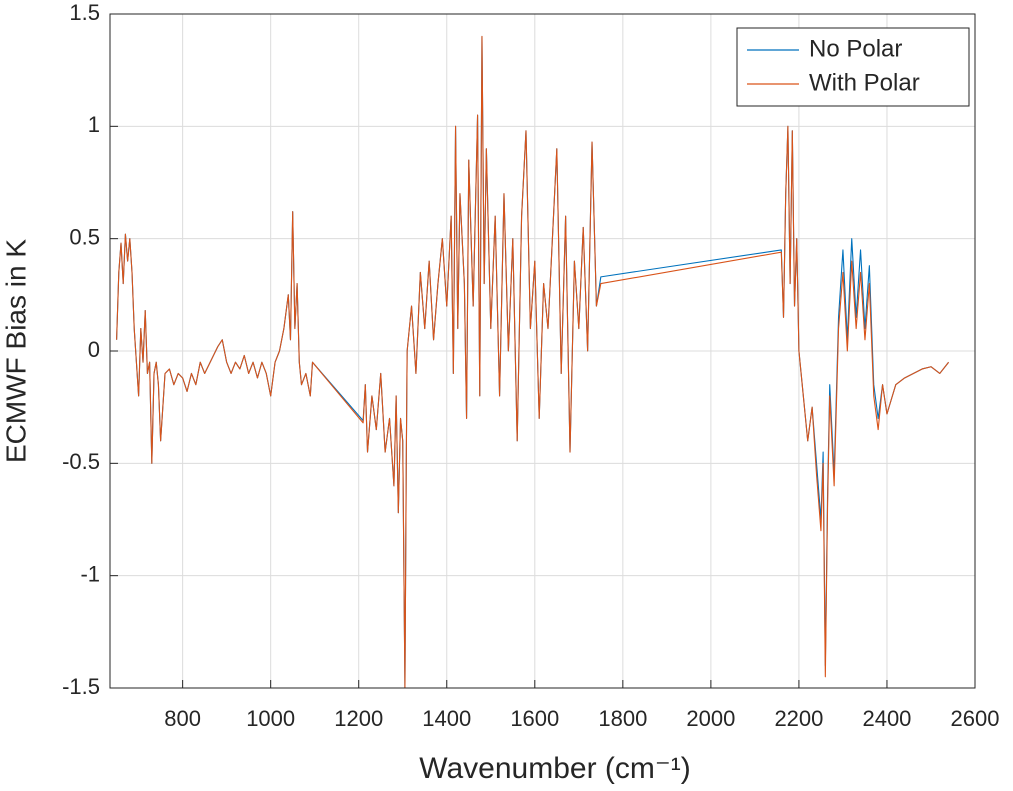 This screenshot has height=791, width=1013. What do you see at coordinates (182, 718) in the screenshot?
I see `x-tick-label: 800` at bounding box center [182, 718].